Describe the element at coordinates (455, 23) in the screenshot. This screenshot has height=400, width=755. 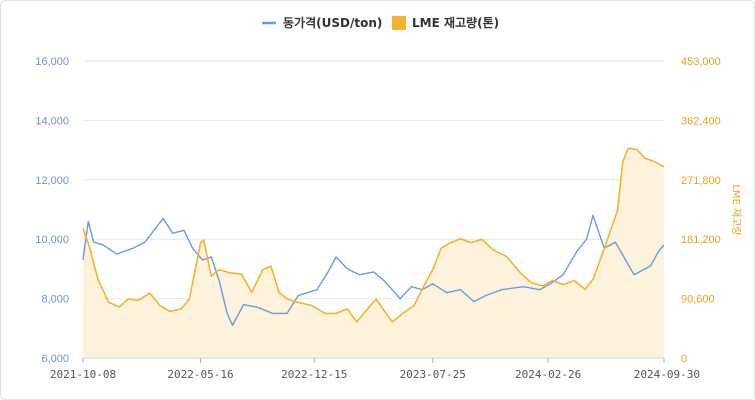
I see `legend-label: LME 재고량(톤)` at that location.